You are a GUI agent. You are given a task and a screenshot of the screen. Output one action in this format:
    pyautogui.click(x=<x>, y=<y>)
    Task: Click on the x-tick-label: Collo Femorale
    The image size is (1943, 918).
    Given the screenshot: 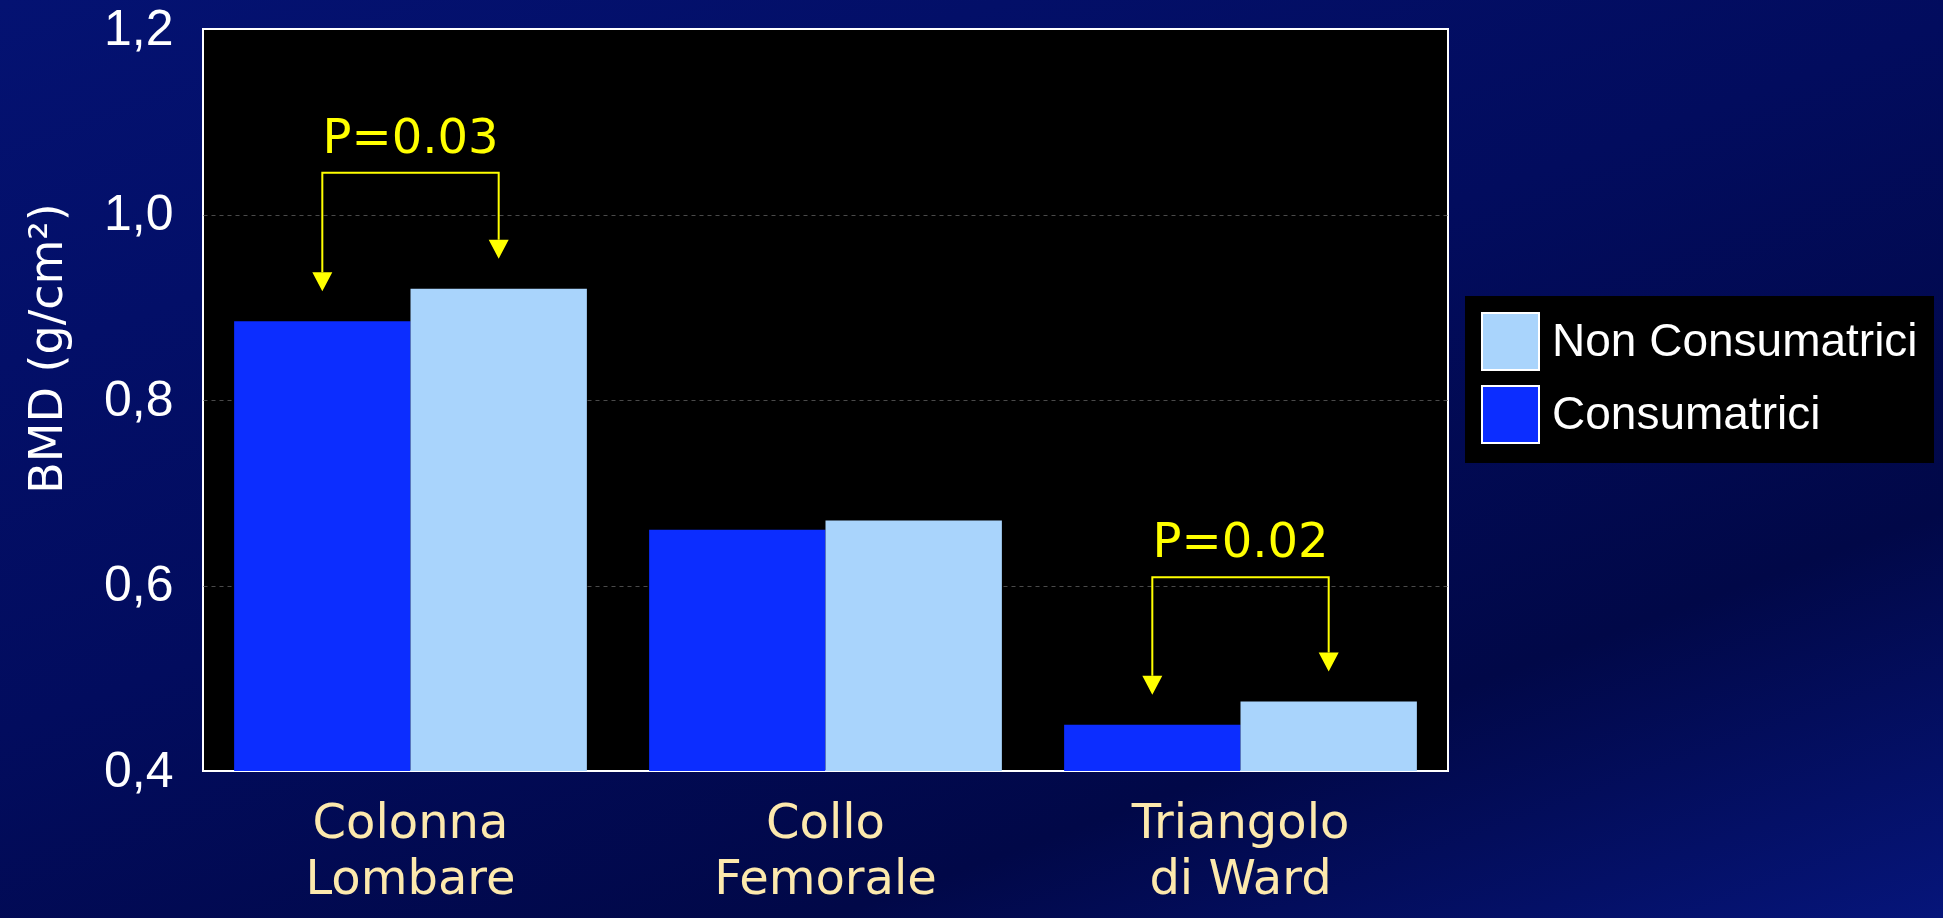 What is the action you would take?
    pyautogui.click(x=825, y=848)
    